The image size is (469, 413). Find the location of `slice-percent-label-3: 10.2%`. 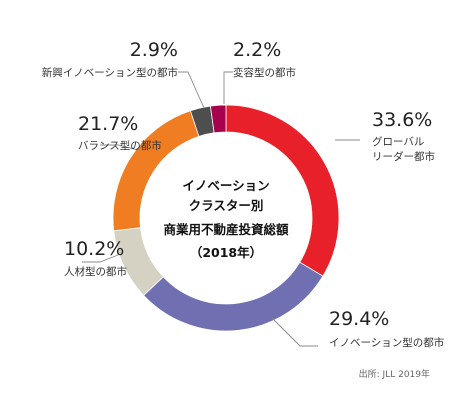

slice-percent-label-3: 10.2% is located at coordinates (94, 249).